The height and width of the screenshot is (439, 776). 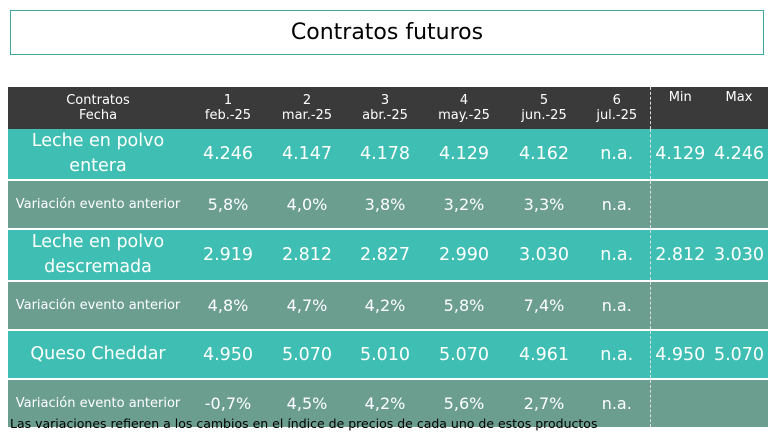 What do you see at coordinates (307, 115) in the screenshot?
I see `col-date: mar.-25` at bounding box center [307, 115].